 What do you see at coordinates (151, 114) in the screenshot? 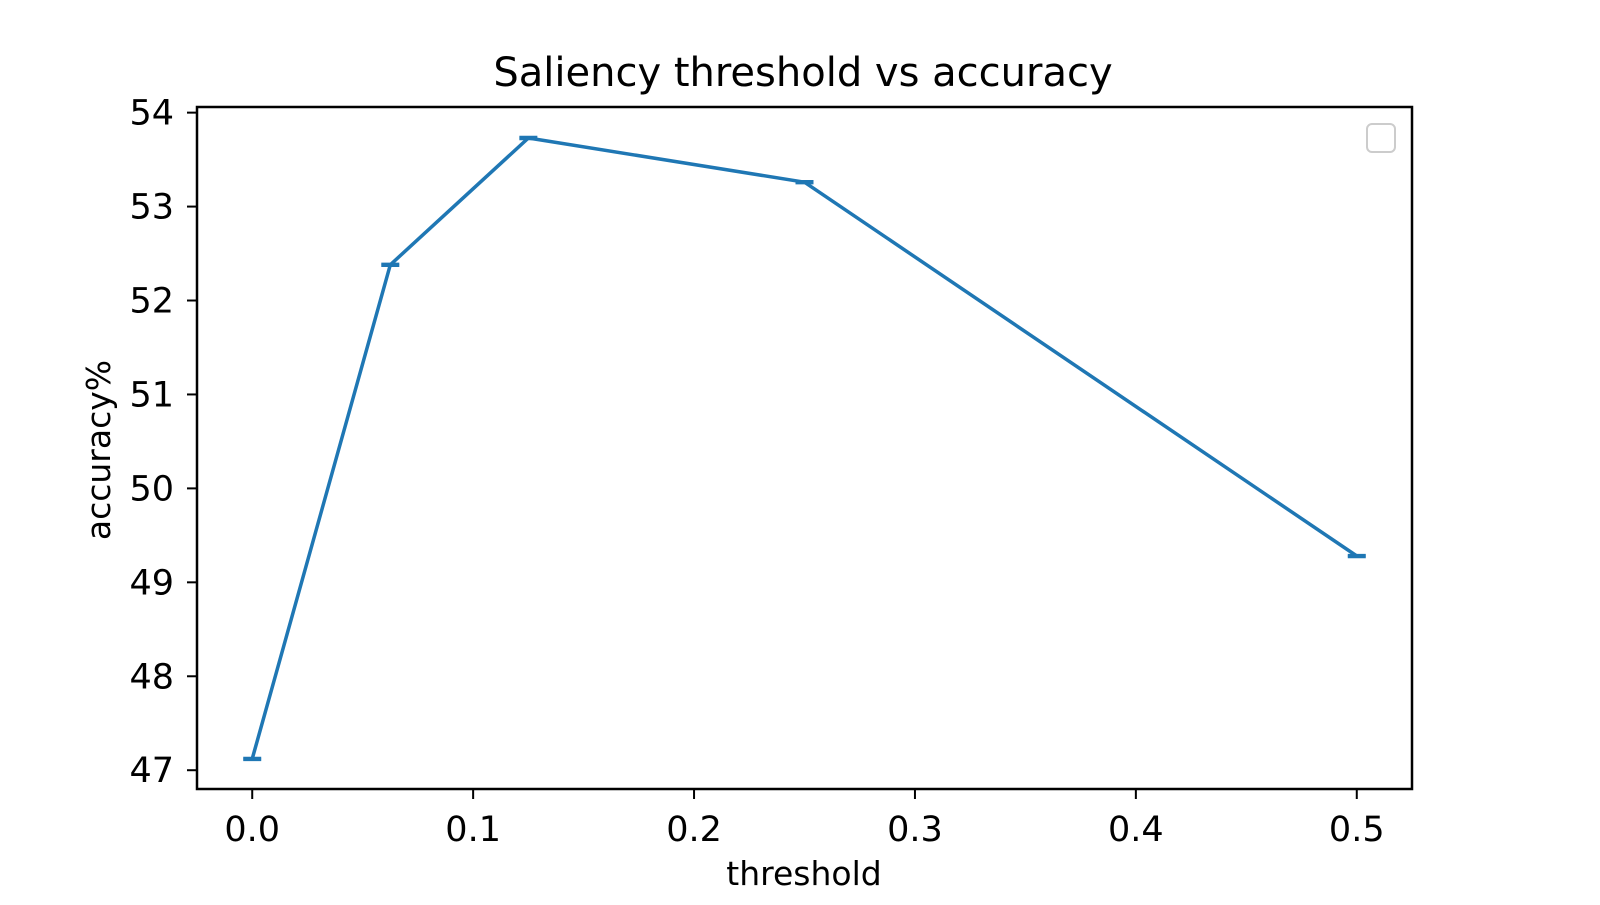
I see `y-tick-label: 54` at bounding box center [151, 114].